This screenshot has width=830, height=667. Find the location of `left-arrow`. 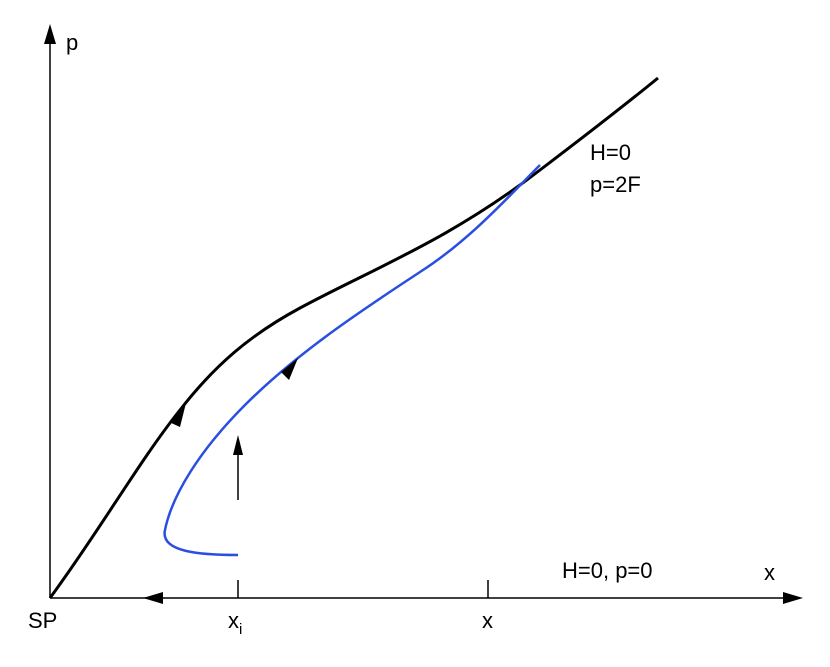

left-arrow is located at coordinates (153, 598).